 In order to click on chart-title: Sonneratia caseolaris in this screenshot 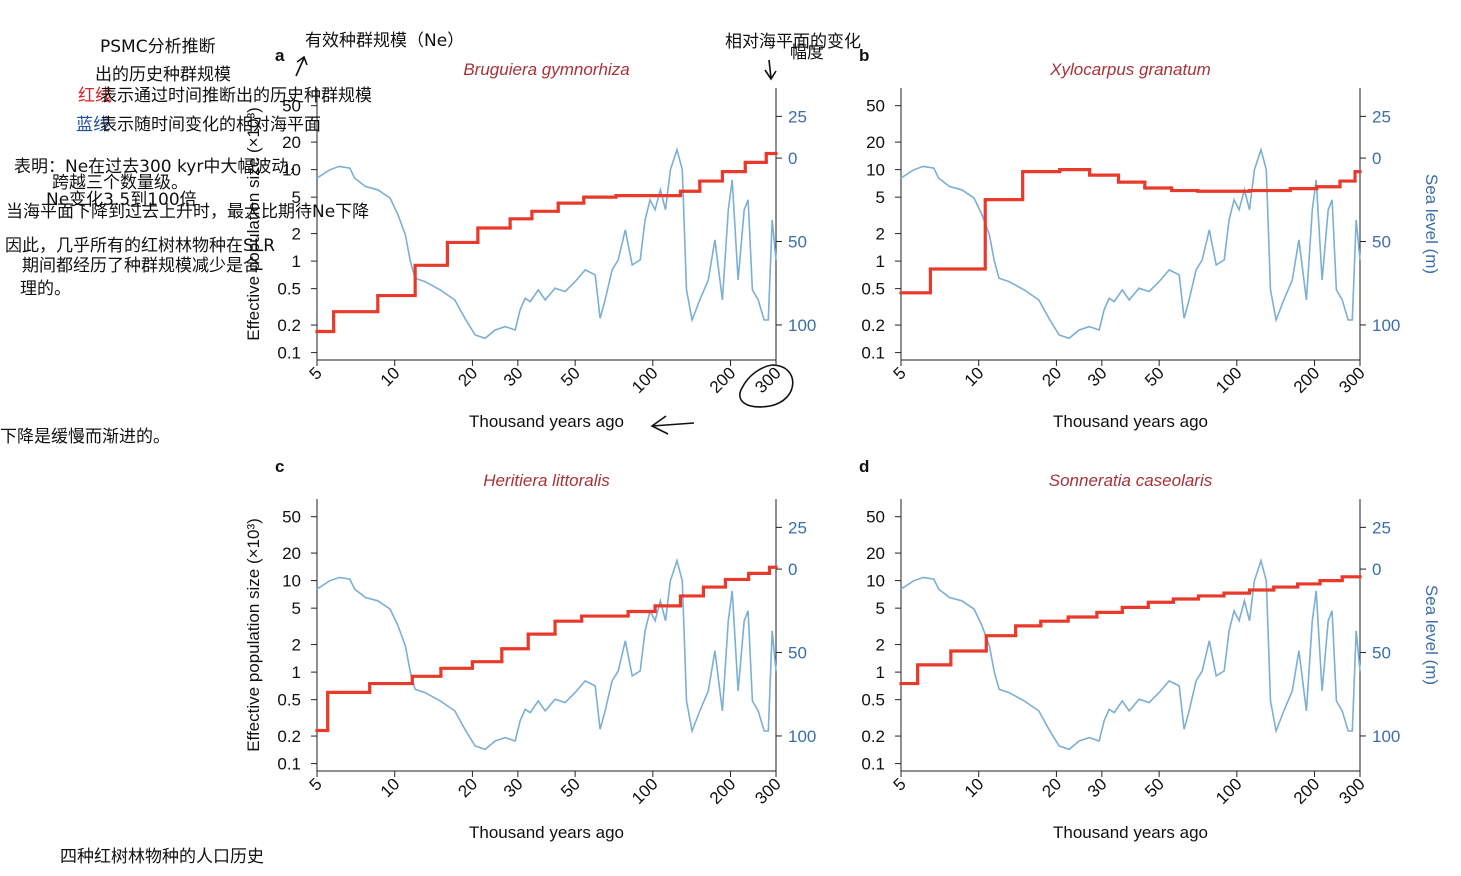, I will do `click(1131, 480)`.